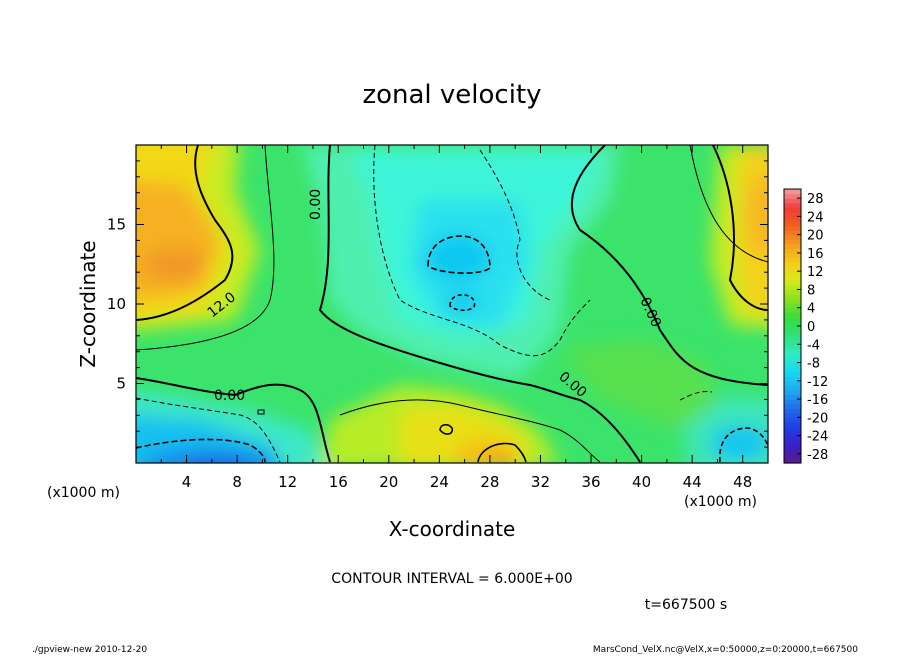 Image resolution: width=904 pixels, height=659 pixels. I want to click on y-axis-title: Z-coordinate, so click(88, 303).